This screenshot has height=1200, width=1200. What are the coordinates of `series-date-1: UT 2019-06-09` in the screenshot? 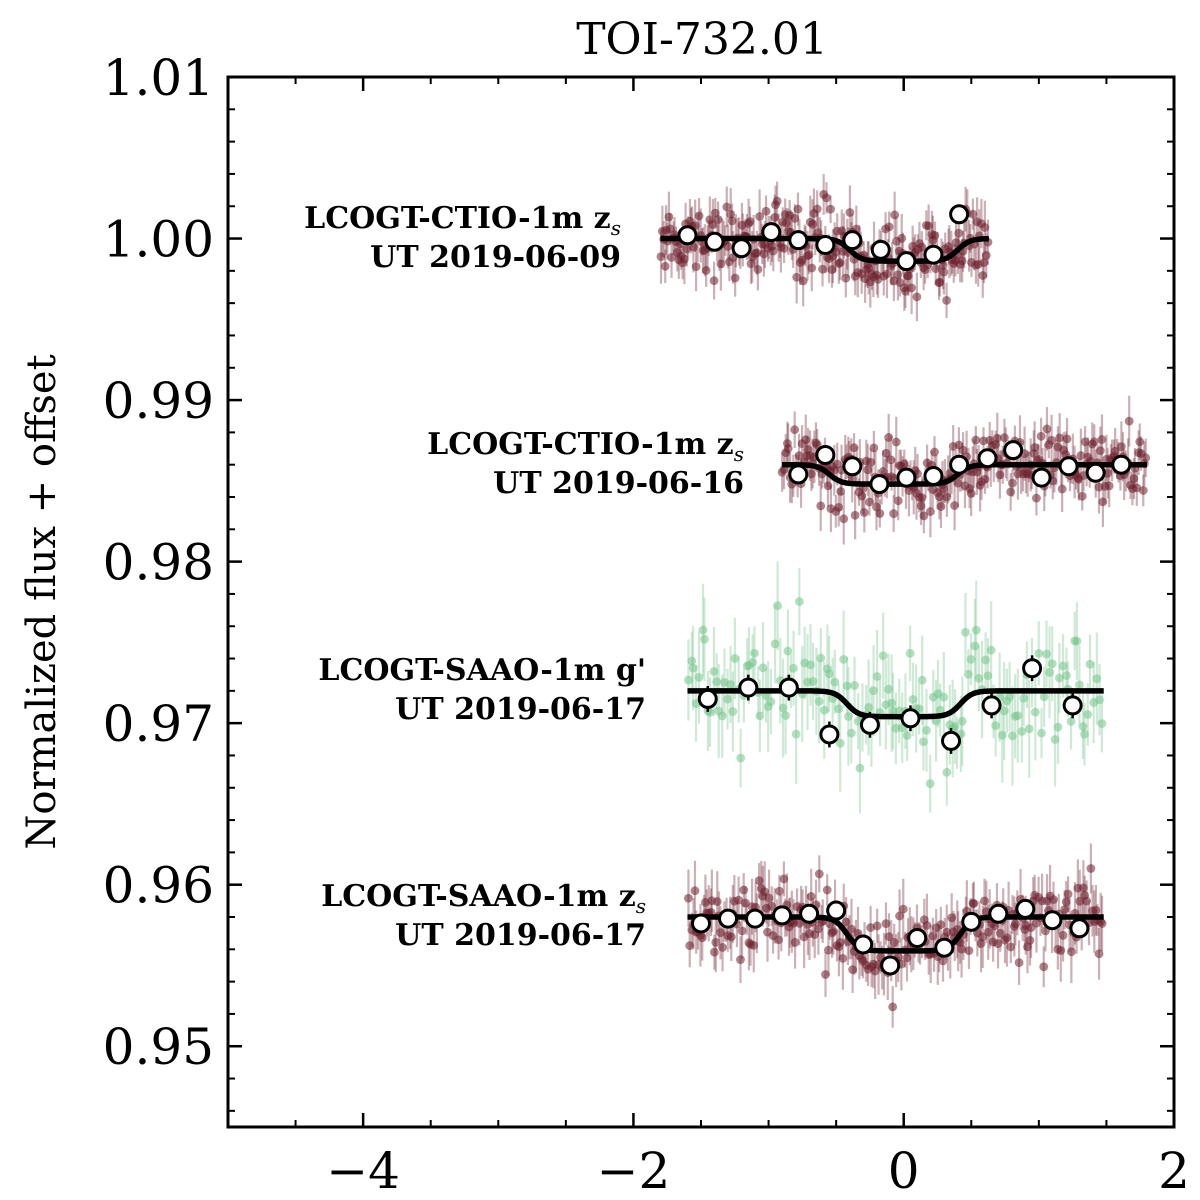 It's located at (495, 257).